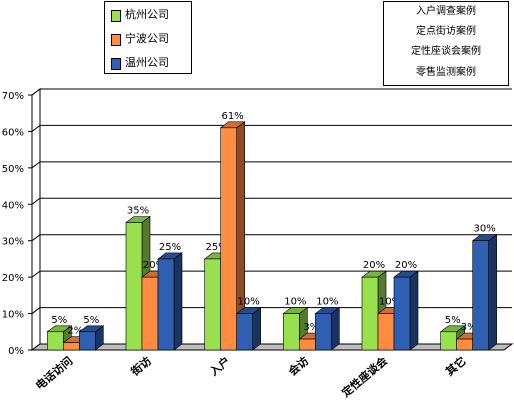  Describe the element at coordinates (13, 315) in the screenshot. I see `ytick-label: 10%` at that location.